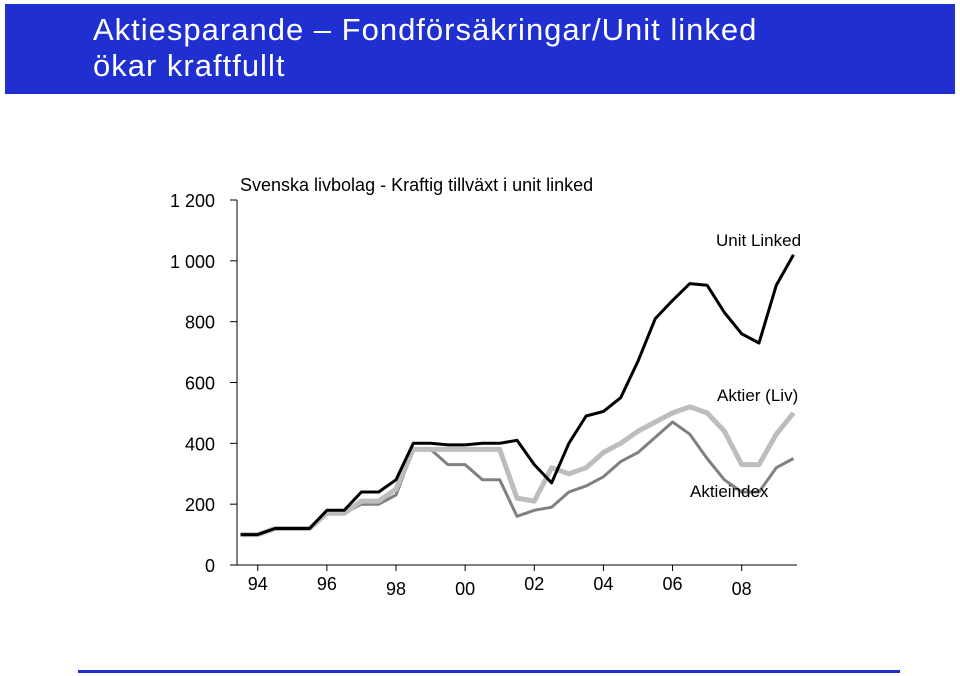  Describe the element at coordinates (673, 584) in the screenshot. I see `x-tick-label: 06` at that location.